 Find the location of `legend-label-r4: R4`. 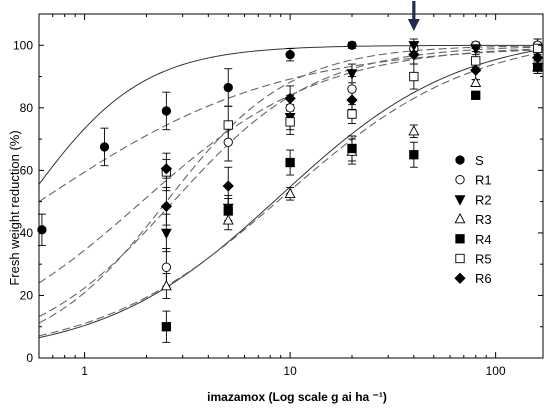

legend-label-r4: R4 is located at coordinates (483, 239).